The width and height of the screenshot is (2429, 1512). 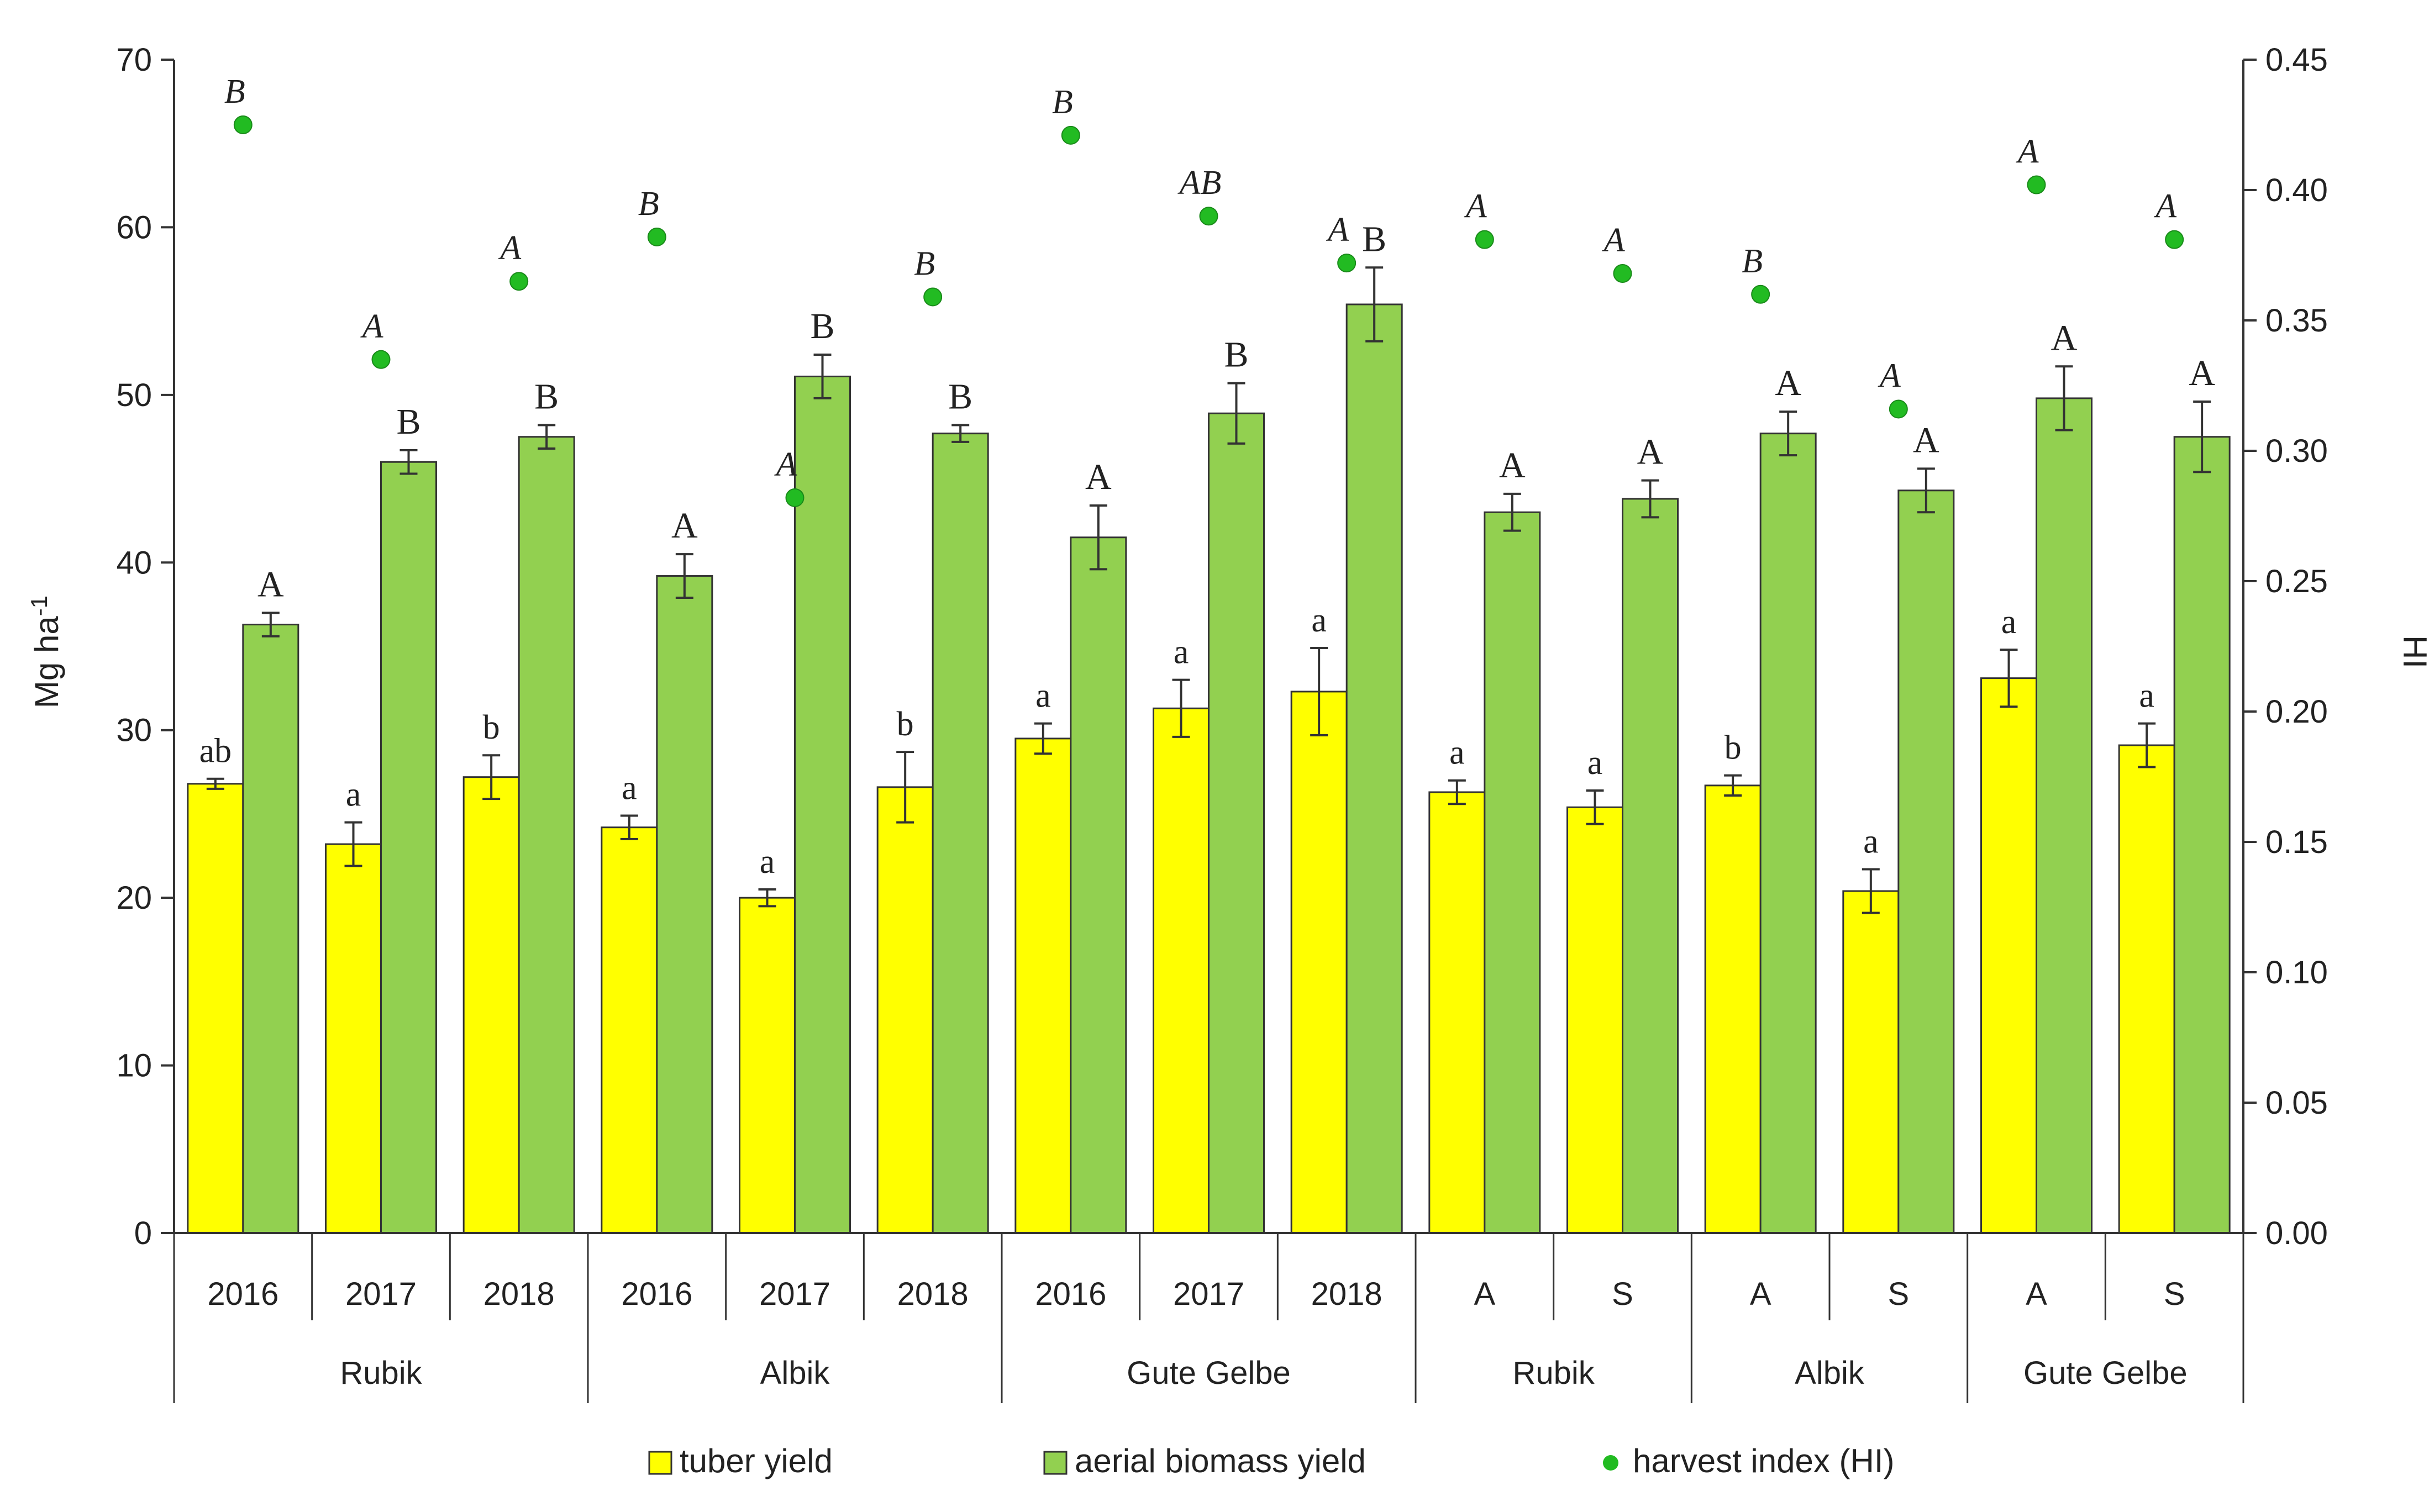 What do you see at coordinates (46, 652) in the screenshot?
I see `y-axis-title: Mg ha-1` at bounding box center [46, 652].